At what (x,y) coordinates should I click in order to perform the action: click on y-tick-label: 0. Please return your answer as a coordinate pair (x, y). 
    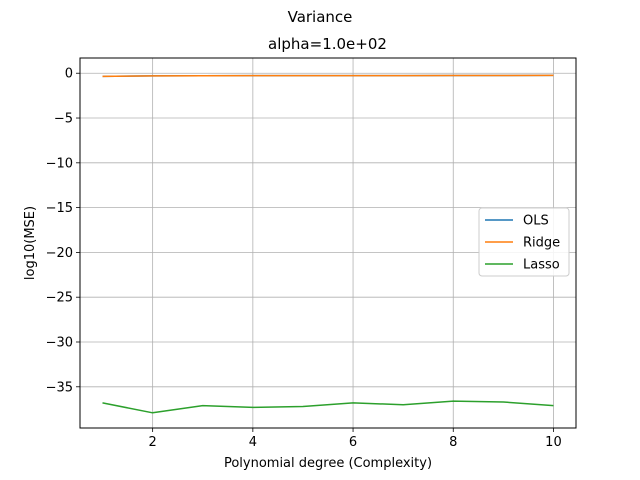
    Looking at the image, I should click on (69, 74).